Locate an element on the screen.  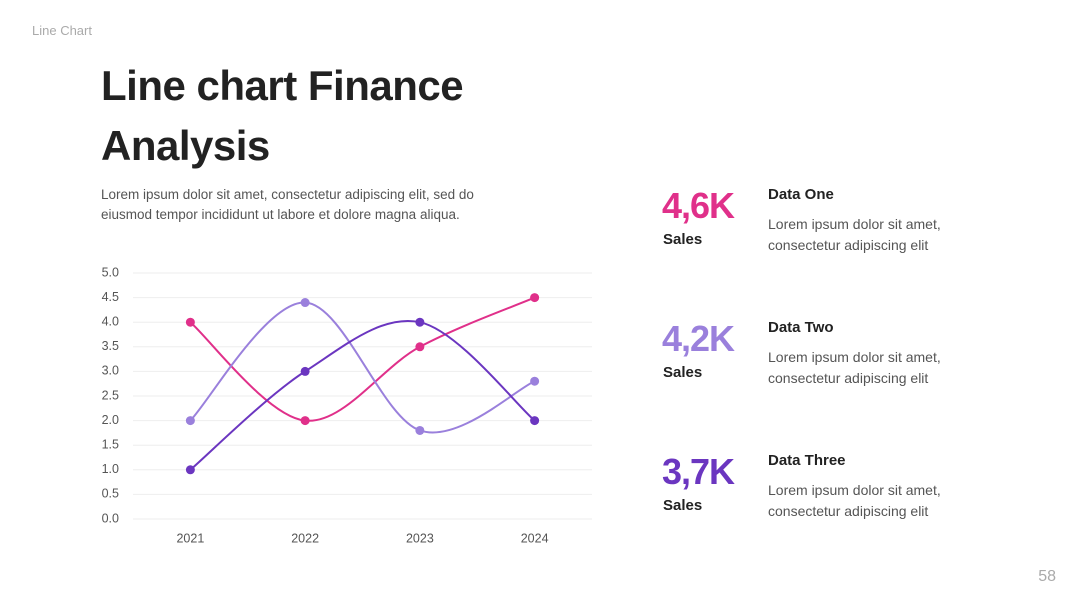
y-tick-label: 0.5 is located at coordinates (110, 494).